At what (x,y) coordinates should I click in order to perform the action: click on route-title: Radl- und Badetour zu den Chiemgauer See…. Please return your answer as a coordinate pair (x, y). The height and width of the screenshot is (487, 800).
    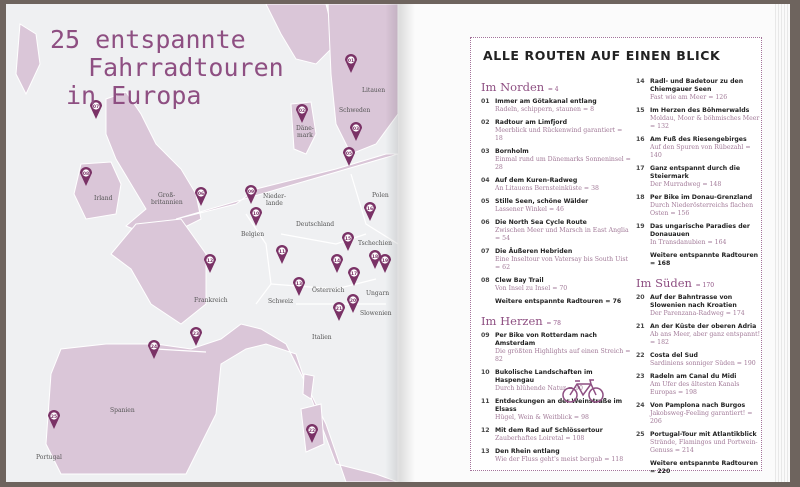
    Looking at the image, I should click on (697, 85).